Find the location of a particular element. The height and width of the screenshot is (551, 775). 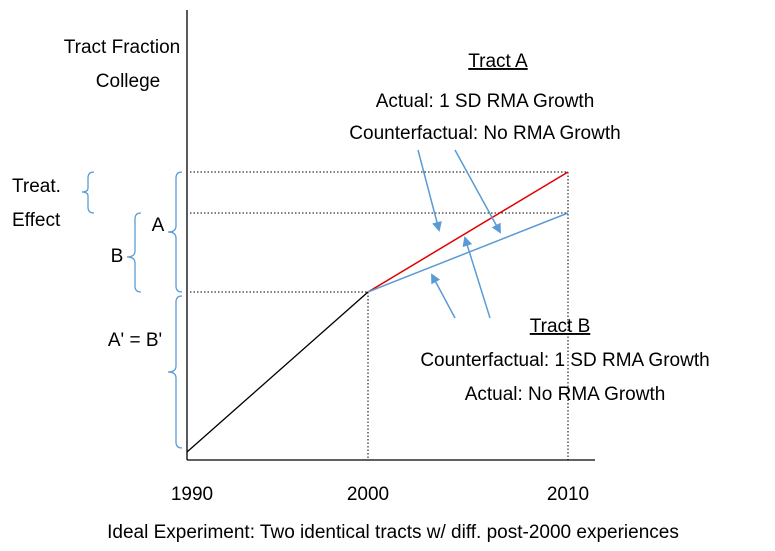

growth-line is located at coordinates (468, 232).